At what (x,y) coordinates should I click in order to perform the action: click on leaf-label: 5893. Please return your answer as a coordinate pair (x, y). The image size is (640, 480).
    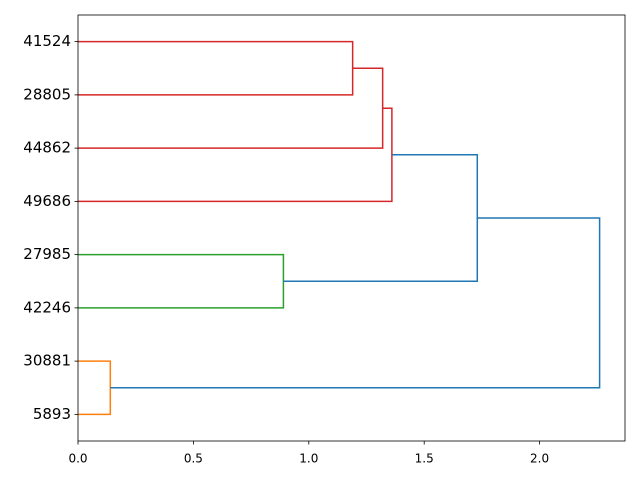
    Looking at the image, I should click on (52, 414).